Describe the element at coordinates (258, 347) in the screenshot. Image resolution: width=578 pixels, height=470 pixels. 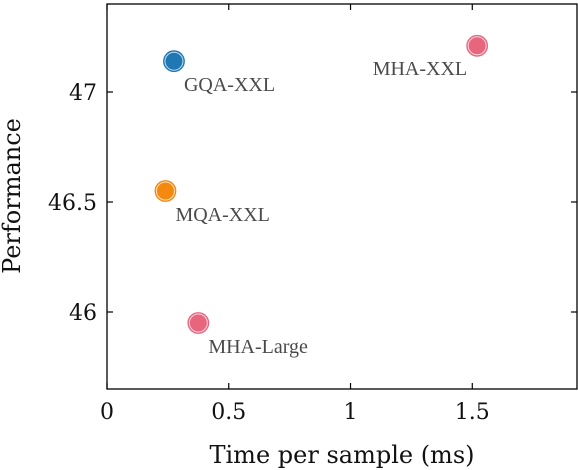
I see `point-label: MHA-Large` at that location.